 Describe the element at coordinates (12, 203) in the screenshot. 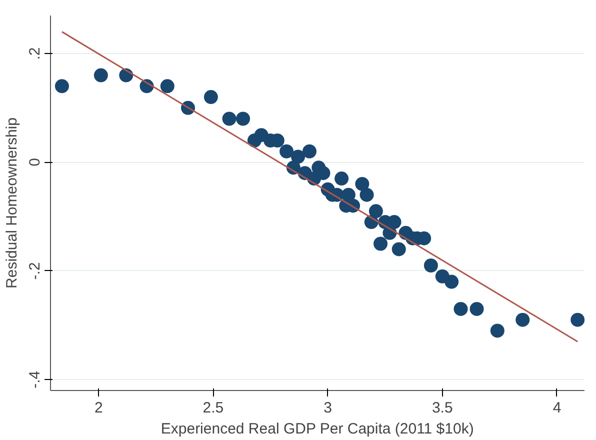

I see `y-axis-title: Residual Homeownership` at that location.